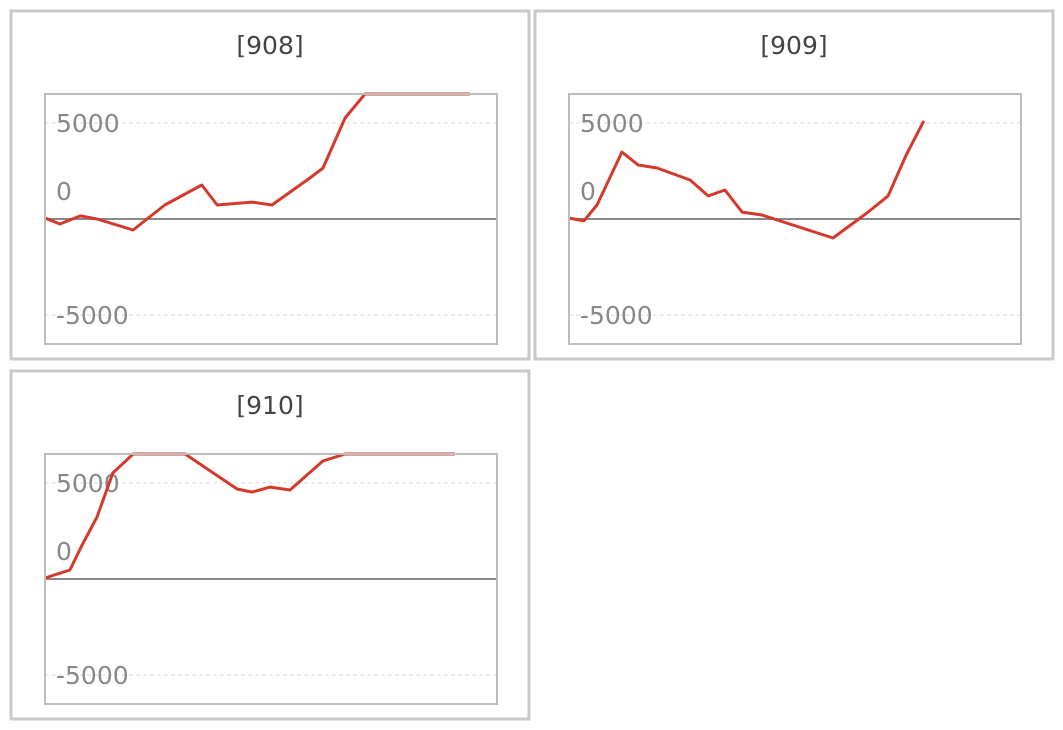 This screenshot has height=730, width=1063. Describe the element at coordinates (269, 45) in the screenshot. I see `chart-title: [908]` at that location.